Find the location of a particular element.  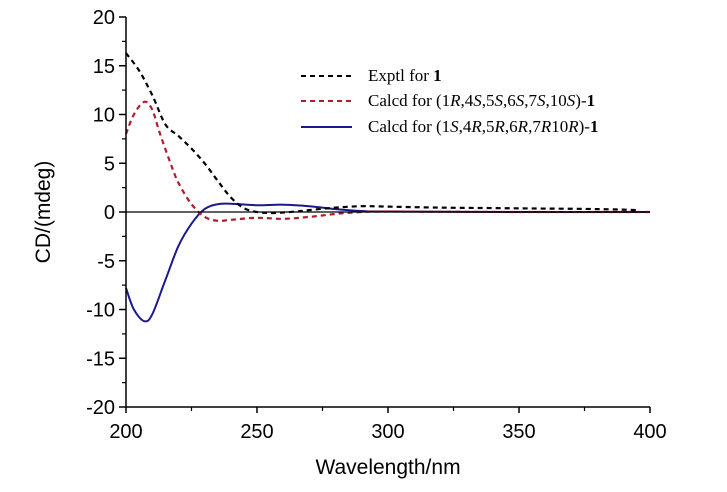

legend-label: Calcd for (1S,4R,5R,6R,7R10R)-1 is located at coordinates (483, 126).